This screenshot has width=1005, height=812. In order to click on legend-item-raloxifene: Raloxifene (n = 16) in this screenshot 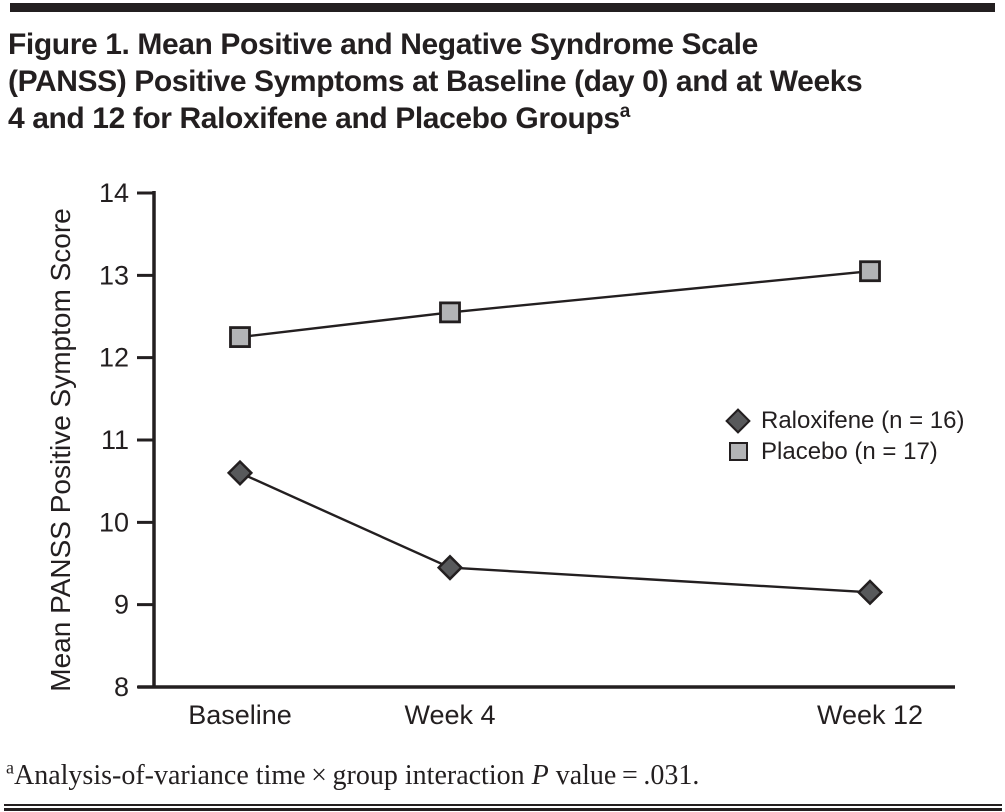, I will do `click(843, 420)`.